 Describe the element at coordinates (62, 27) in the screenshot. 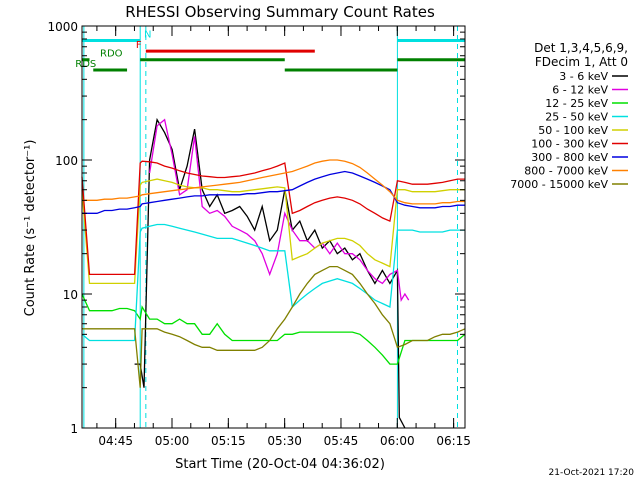

I see `y-tick-label-3: 1000` at that location.